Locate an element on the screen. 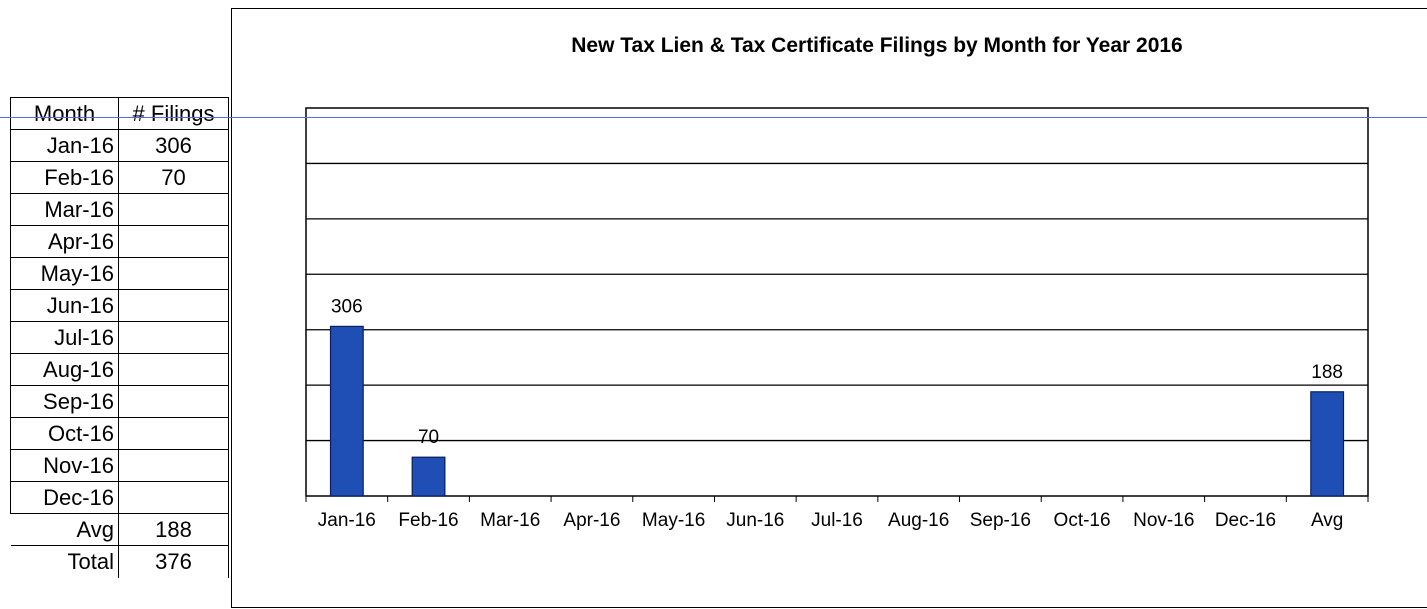 The height and width of the screenshot is (609, 1427). x-tick-label: Dec-16 is located at coordinates (1245, 520).